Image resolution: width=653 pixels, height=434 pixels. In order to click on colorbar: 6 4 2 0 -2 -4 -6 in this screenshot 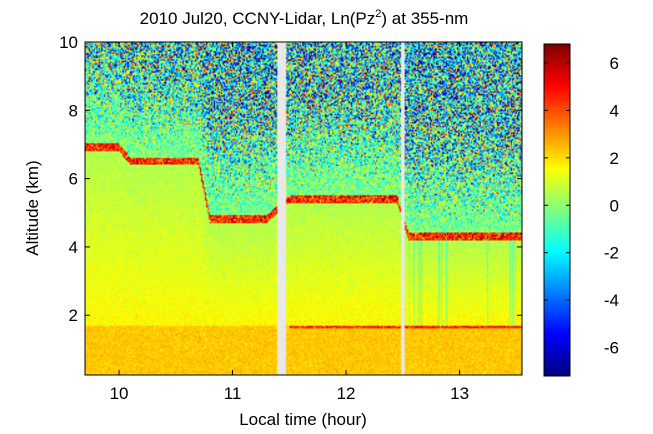, I will do `click(581, 210)`.